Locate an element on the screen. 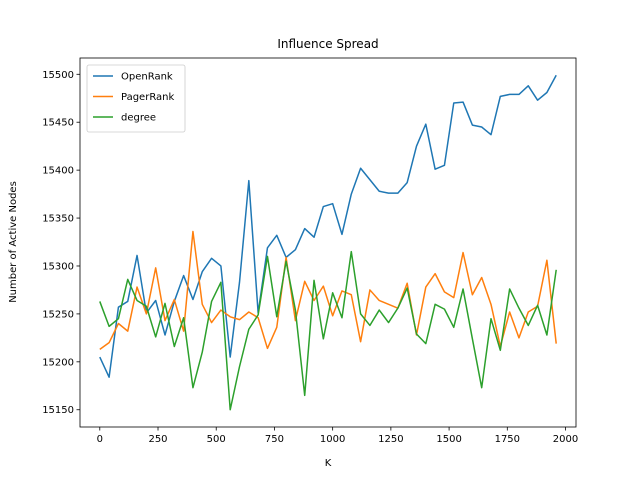 The height and width of the screenshot is (480, 640). x-tick-label: 1500 is located at coordinates (448, 439).